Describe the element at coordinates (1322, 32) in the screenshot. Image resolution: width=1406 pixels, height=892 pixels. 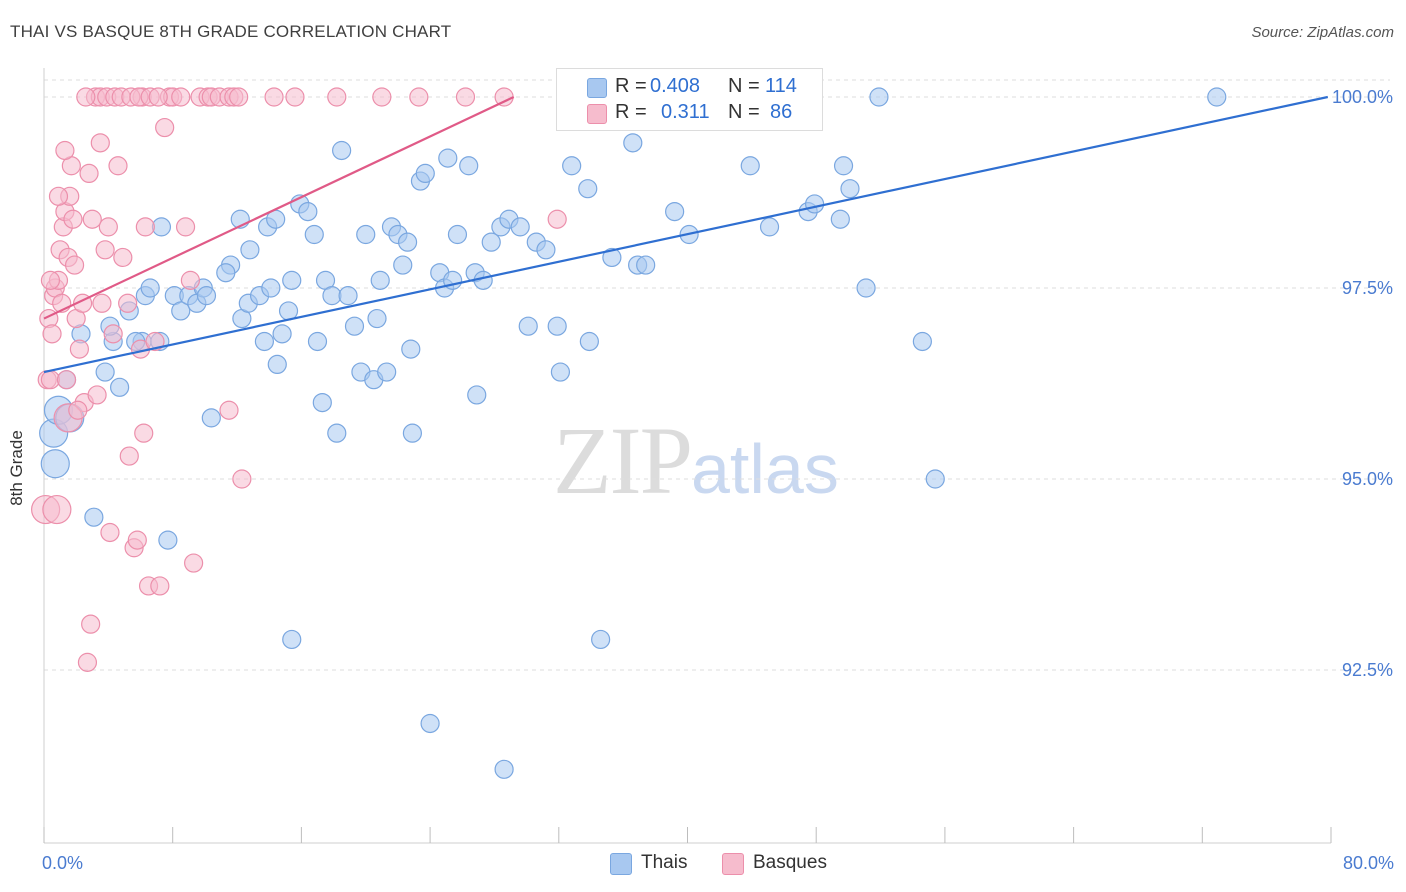
I see `source-label: Source: ZipAtlas.com` at that location.